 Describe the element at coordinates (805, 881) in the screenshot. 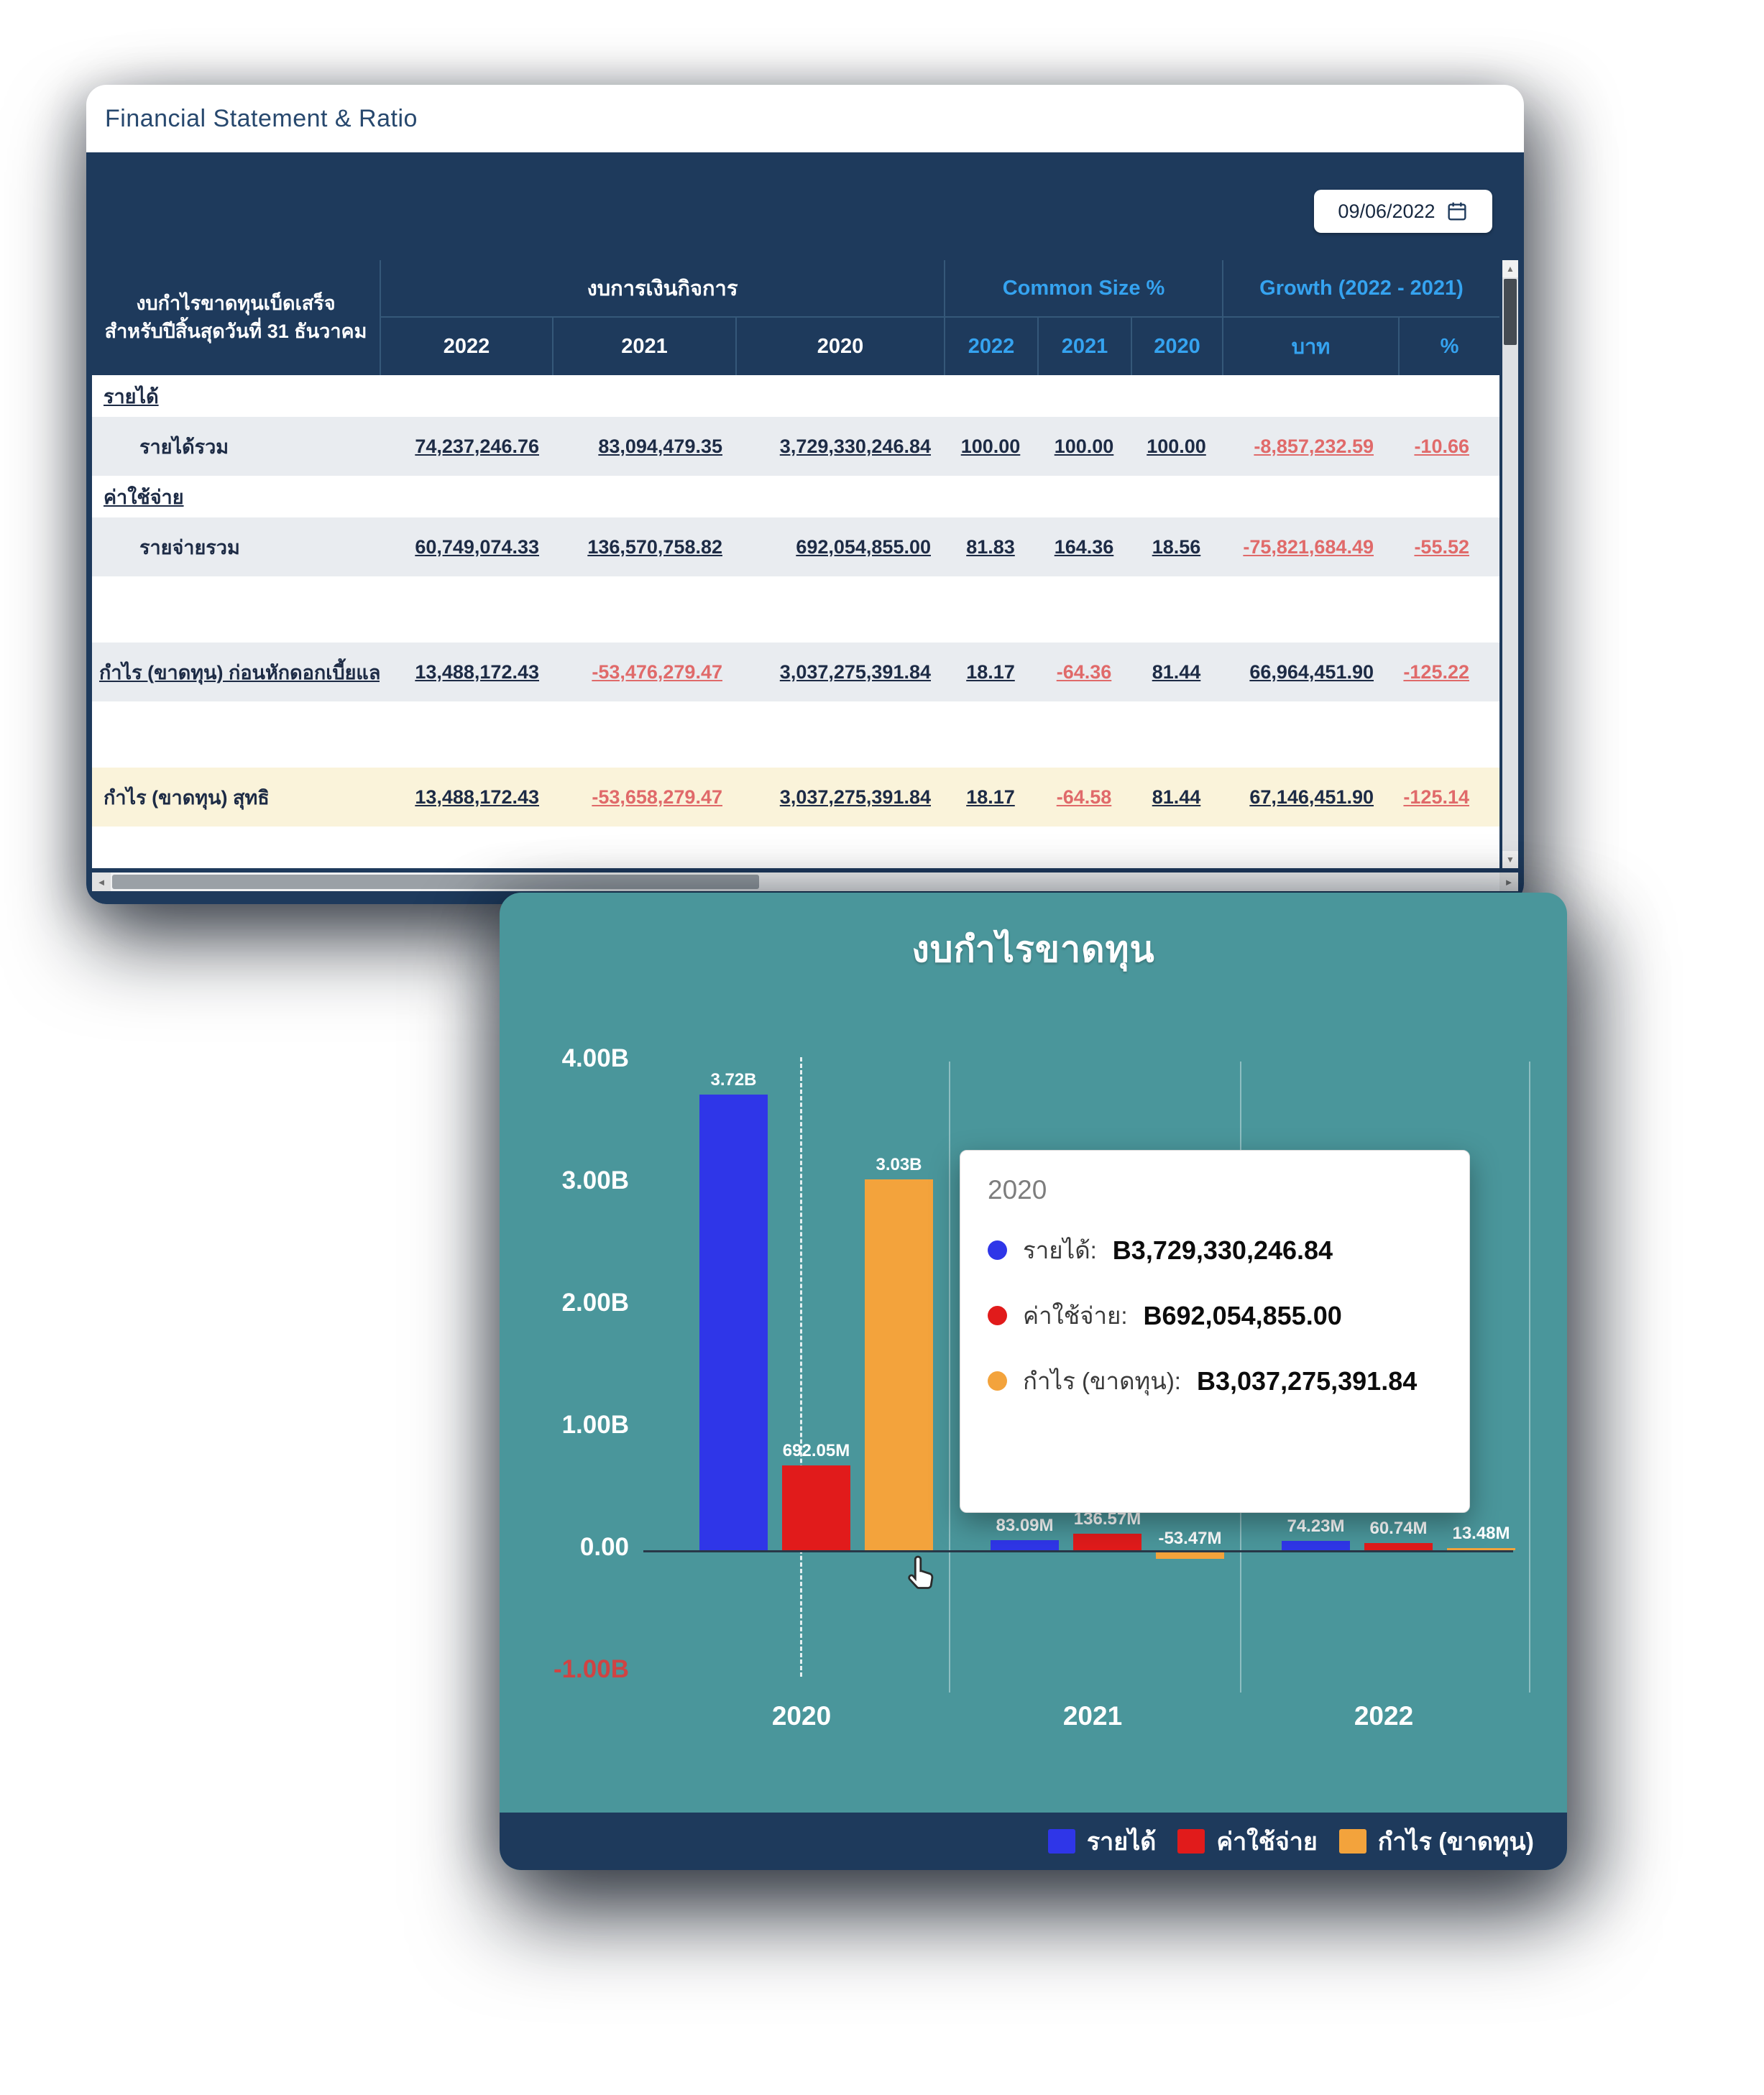

I see `horizontal-scrollbar: ◄ ►` at that location.